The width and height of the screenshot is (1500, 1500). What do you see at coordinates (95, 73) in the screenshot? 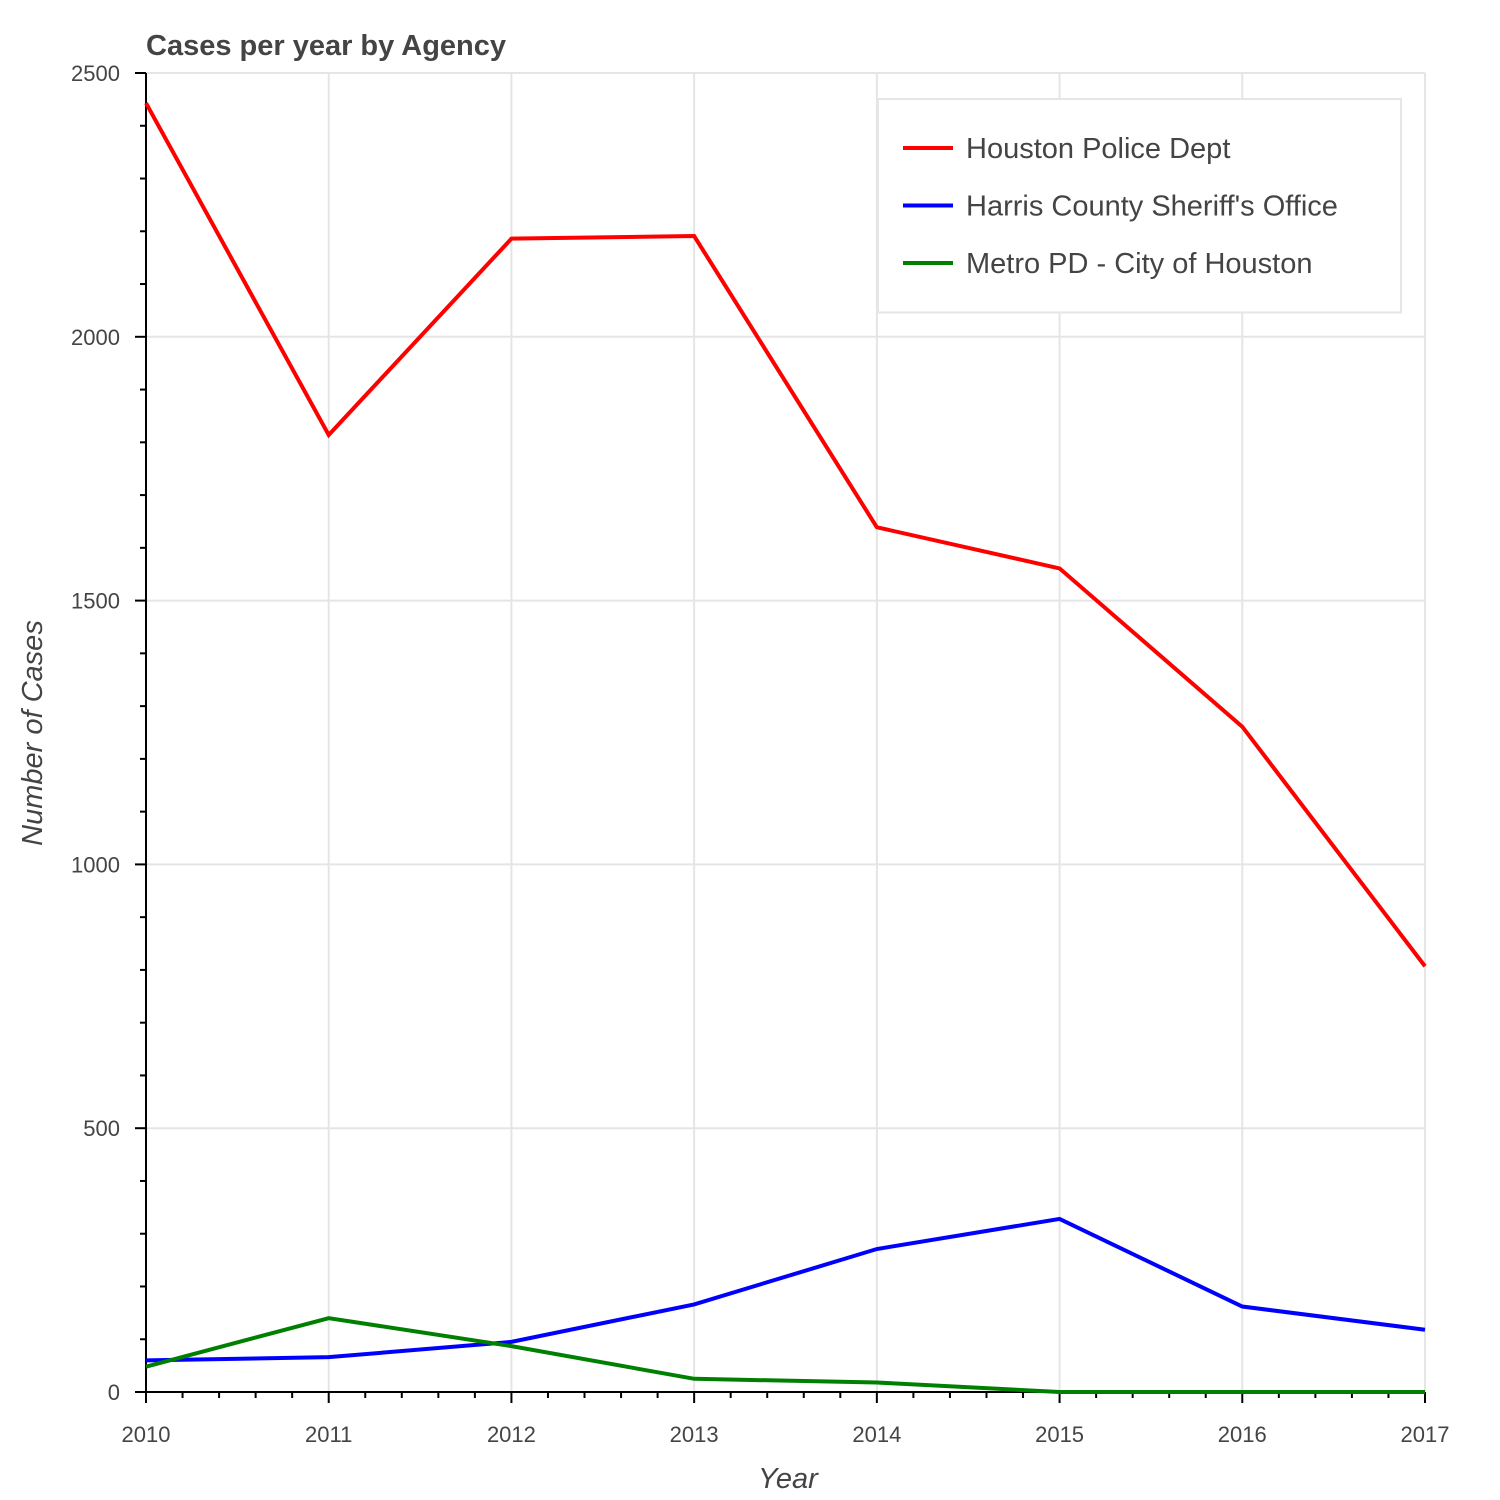
I see `y-tick-label: 2500` at bounding box center [95, 73].